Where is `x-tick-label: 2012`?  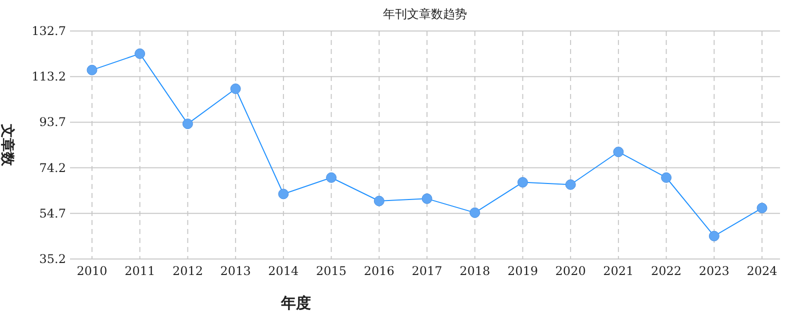
x-tick-label: 2012 is located at coordinates (187, 271).